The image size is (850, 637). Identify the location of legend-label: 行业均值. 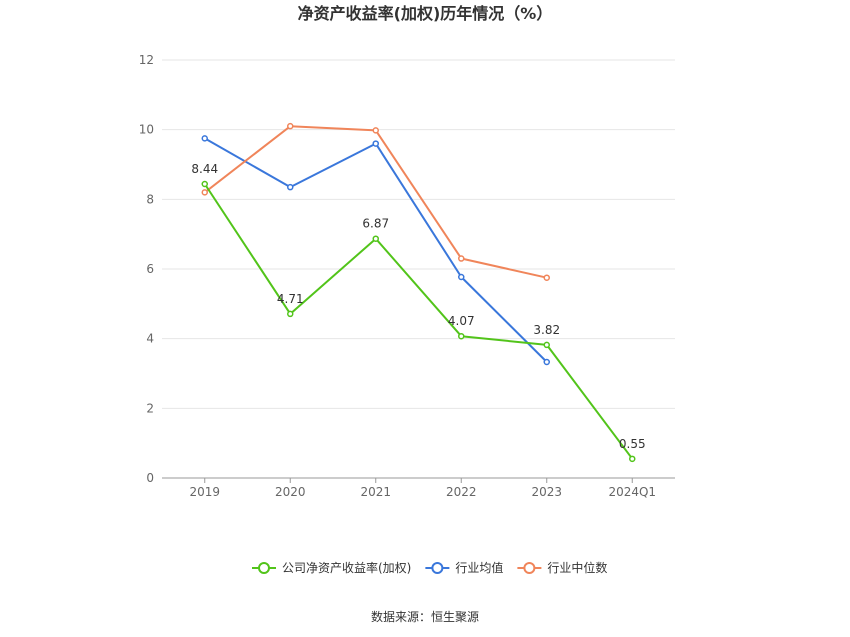
(479, 567).